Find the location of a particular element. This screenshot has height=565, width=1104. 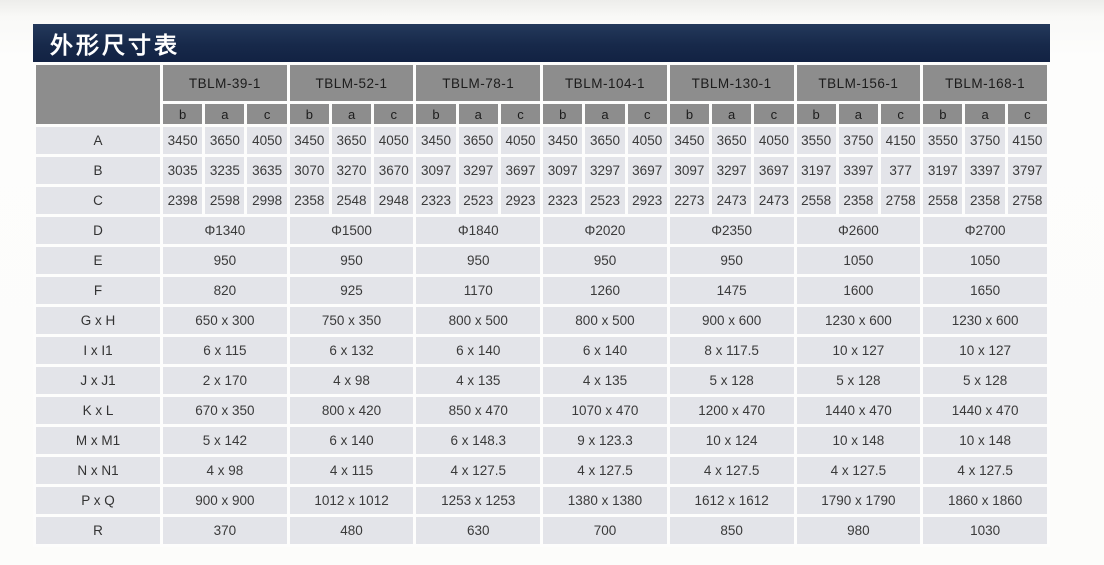

cell: 700 is located at coordinates (605, 530).